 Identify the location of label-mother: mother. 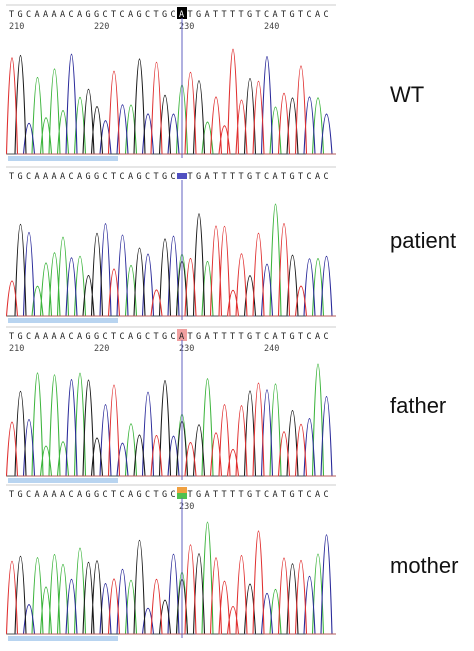
(424, 565).